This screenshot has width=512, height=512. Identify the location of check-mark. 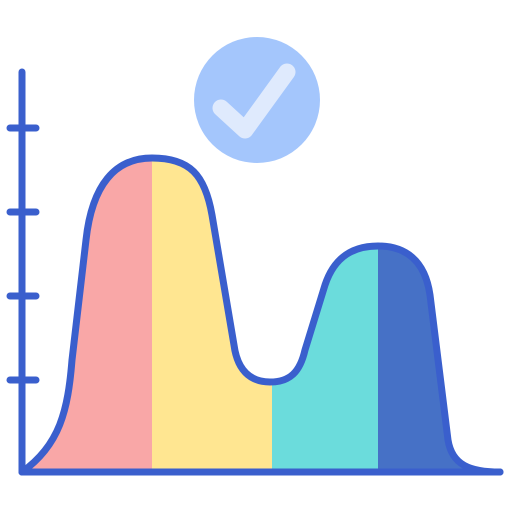
(254, 101).